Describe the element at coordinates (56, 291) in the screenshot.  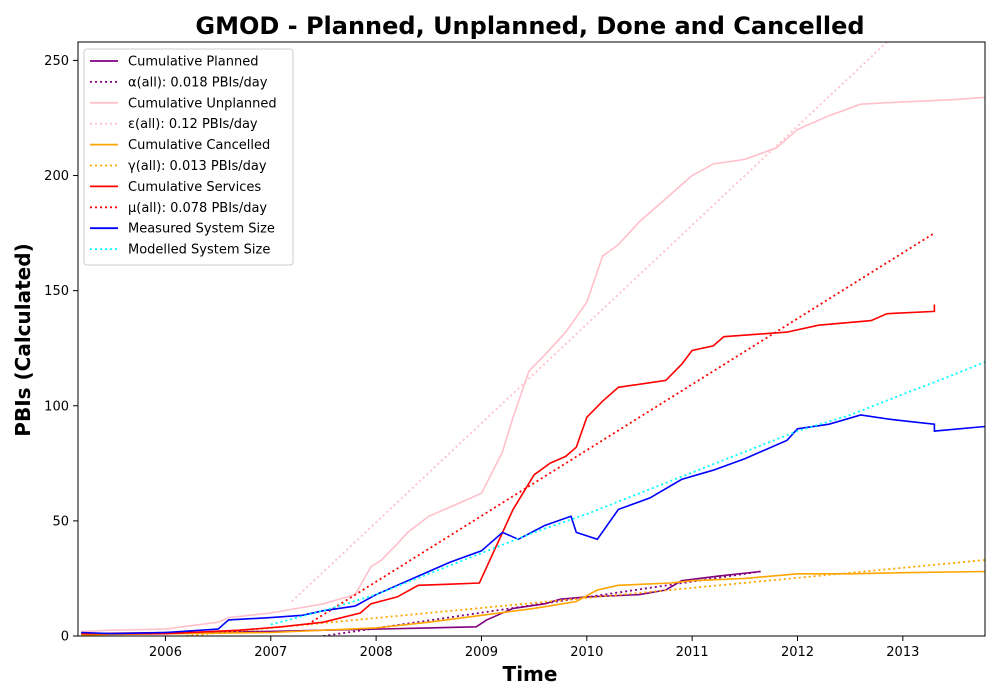
I see `y-tick-label-3: 150` at that location.